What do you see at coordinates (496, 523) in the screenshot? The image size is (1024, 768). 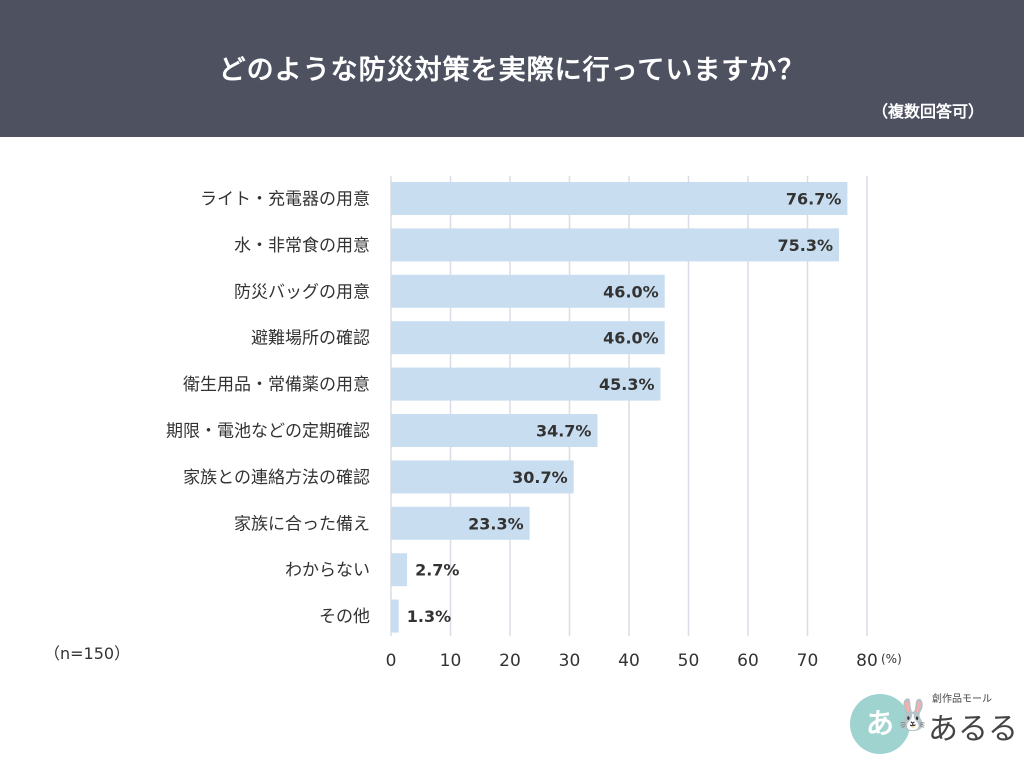 I see `value-label: 23.3%` at bounding box center [496, 523].